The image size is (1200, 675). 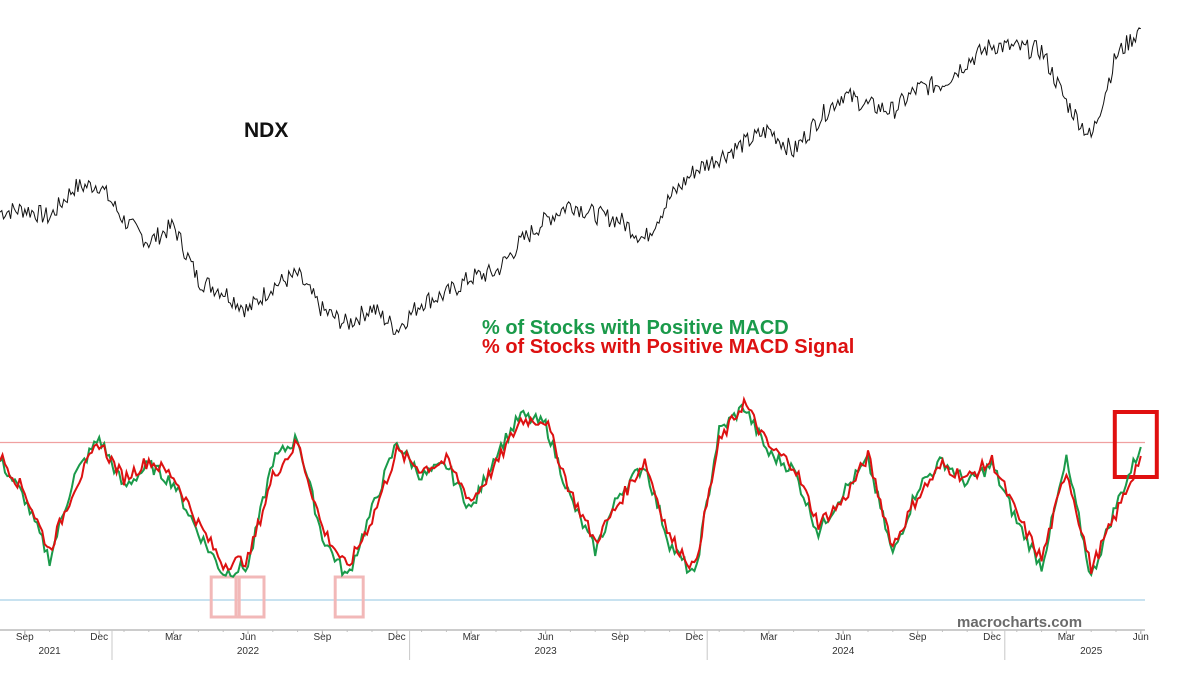 I want to click on year-label-1: 2022, so click(x=248, y=651).